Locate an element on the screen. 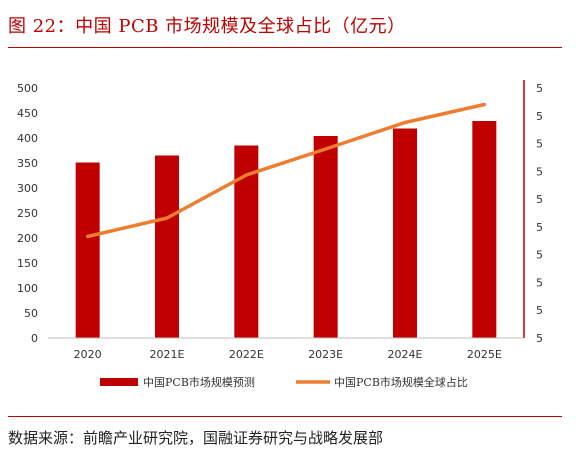  y-tick-label: 0 is located at coordinates (34, 338).